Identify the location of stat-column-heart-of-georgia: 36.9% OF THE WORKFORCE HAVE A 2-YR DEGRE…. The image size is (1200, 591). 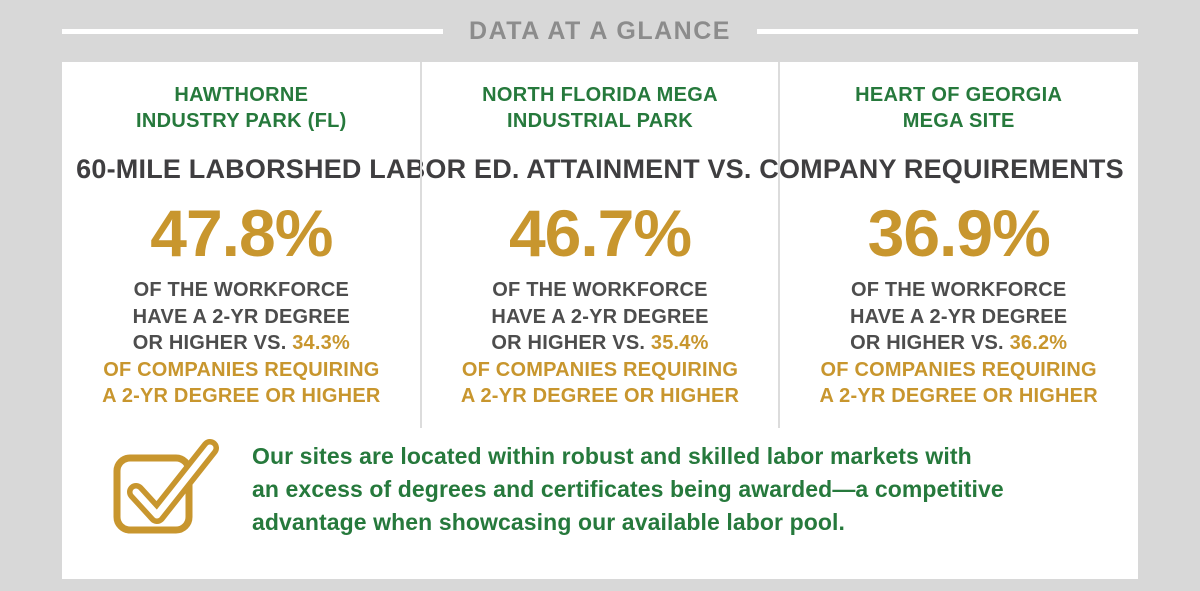
(958, 303).